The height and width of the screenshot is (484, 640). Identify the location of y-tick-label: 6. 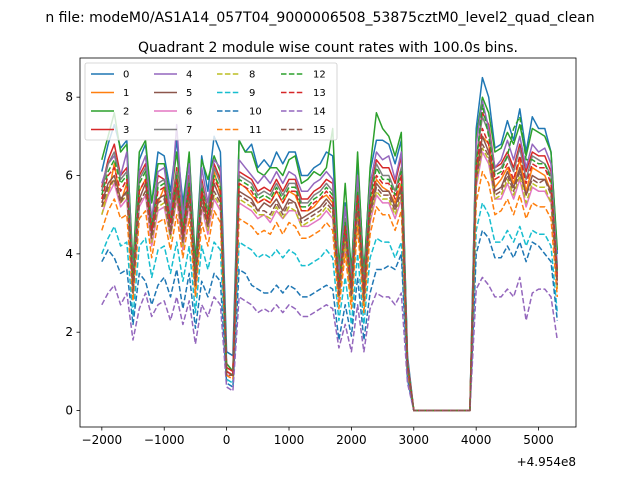
(69, 176).